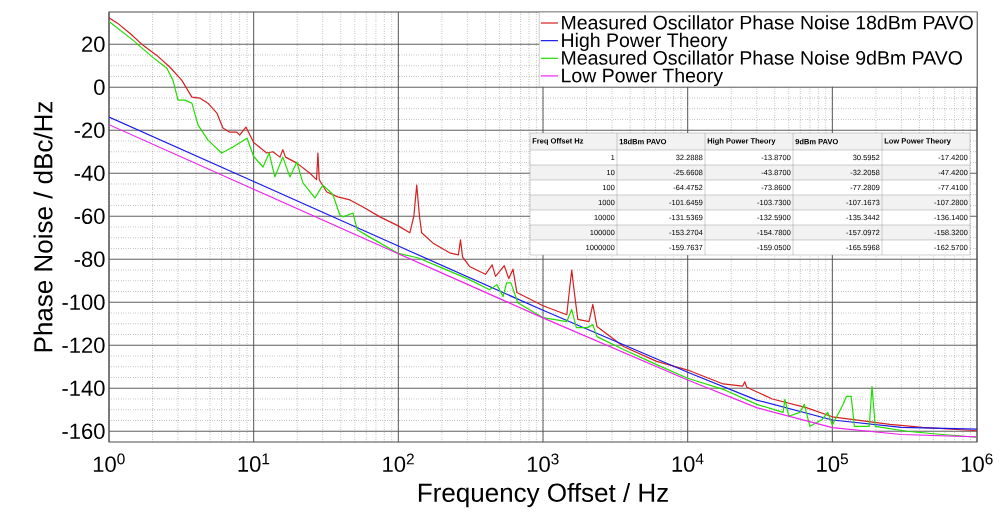  I want to click on y-axis-title: Phase Noise / dBc/Hz, so click(43, 226).